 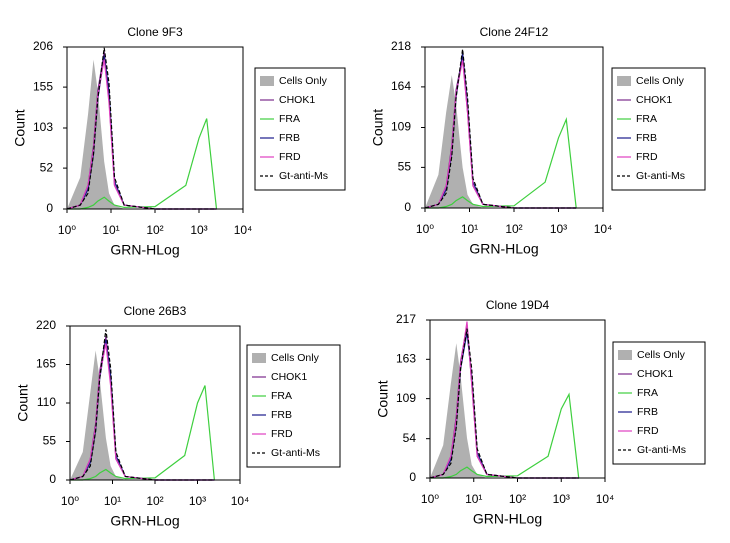 What do you see at coordinates (514, 32) in the screenshot?
I see `panel-title: Clone 24F12` at bounding box center [514, 32].